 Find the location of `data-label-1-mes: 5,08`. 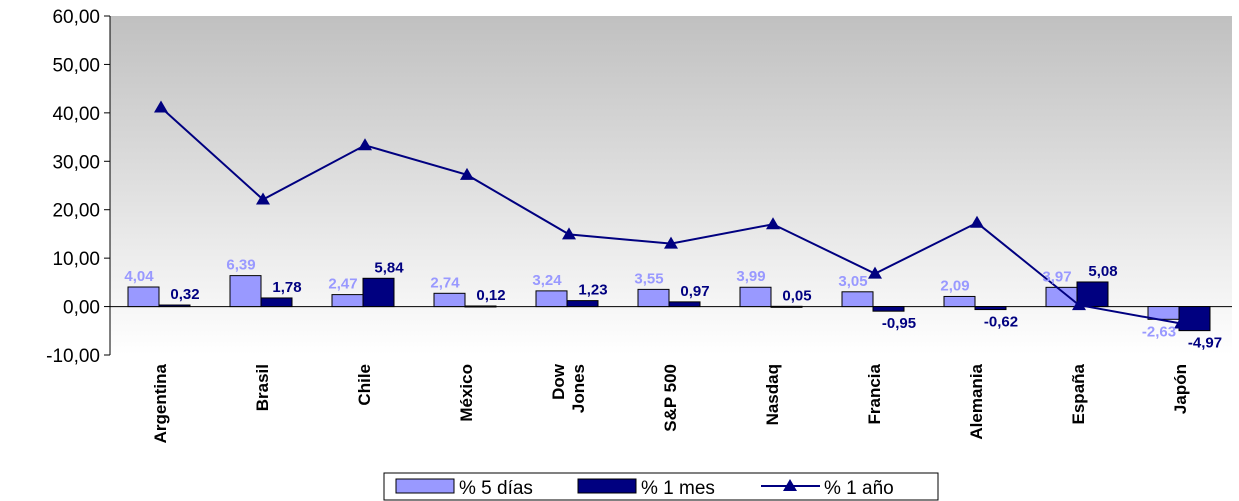

data-label-1-mes: 5,08 is located at coordinates (1102, 271).